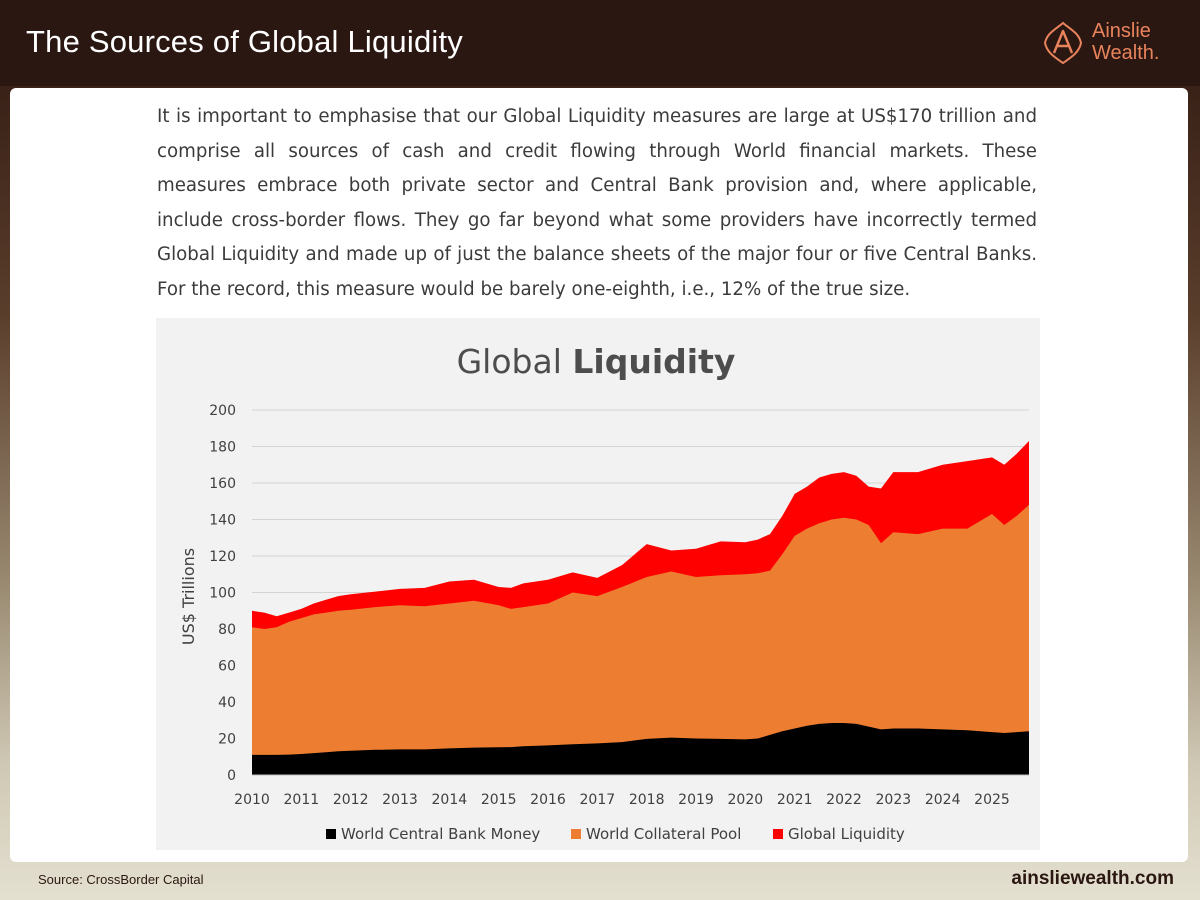 This screenshot has height=900, width=1200. Describe the element at coordinates (894, 800) in the screenshot. I see `x-tick-label: 2023` at that location.